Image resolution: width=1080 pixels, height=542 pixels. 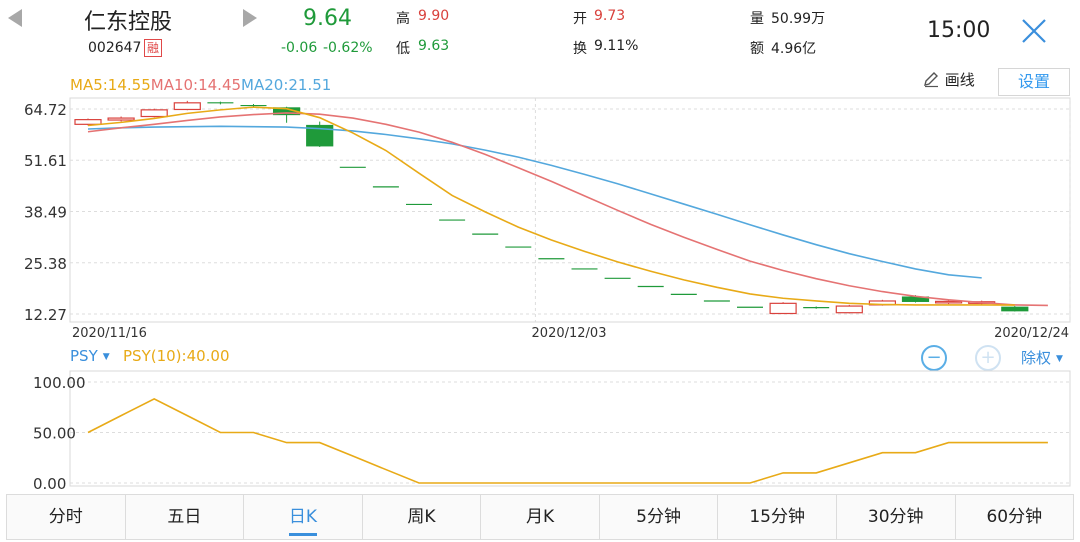 I want to click on draw-line-tool: 画线, so click(x=948, y=79).